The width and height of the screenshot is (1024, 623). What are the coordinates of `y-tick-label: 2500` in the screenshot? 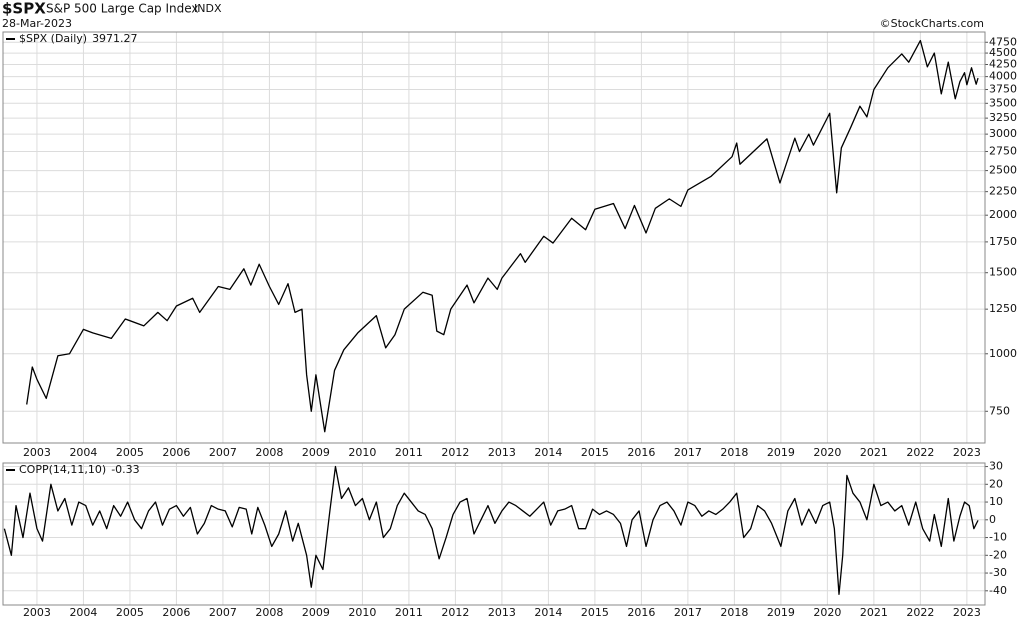 It's located at (1003, 170).